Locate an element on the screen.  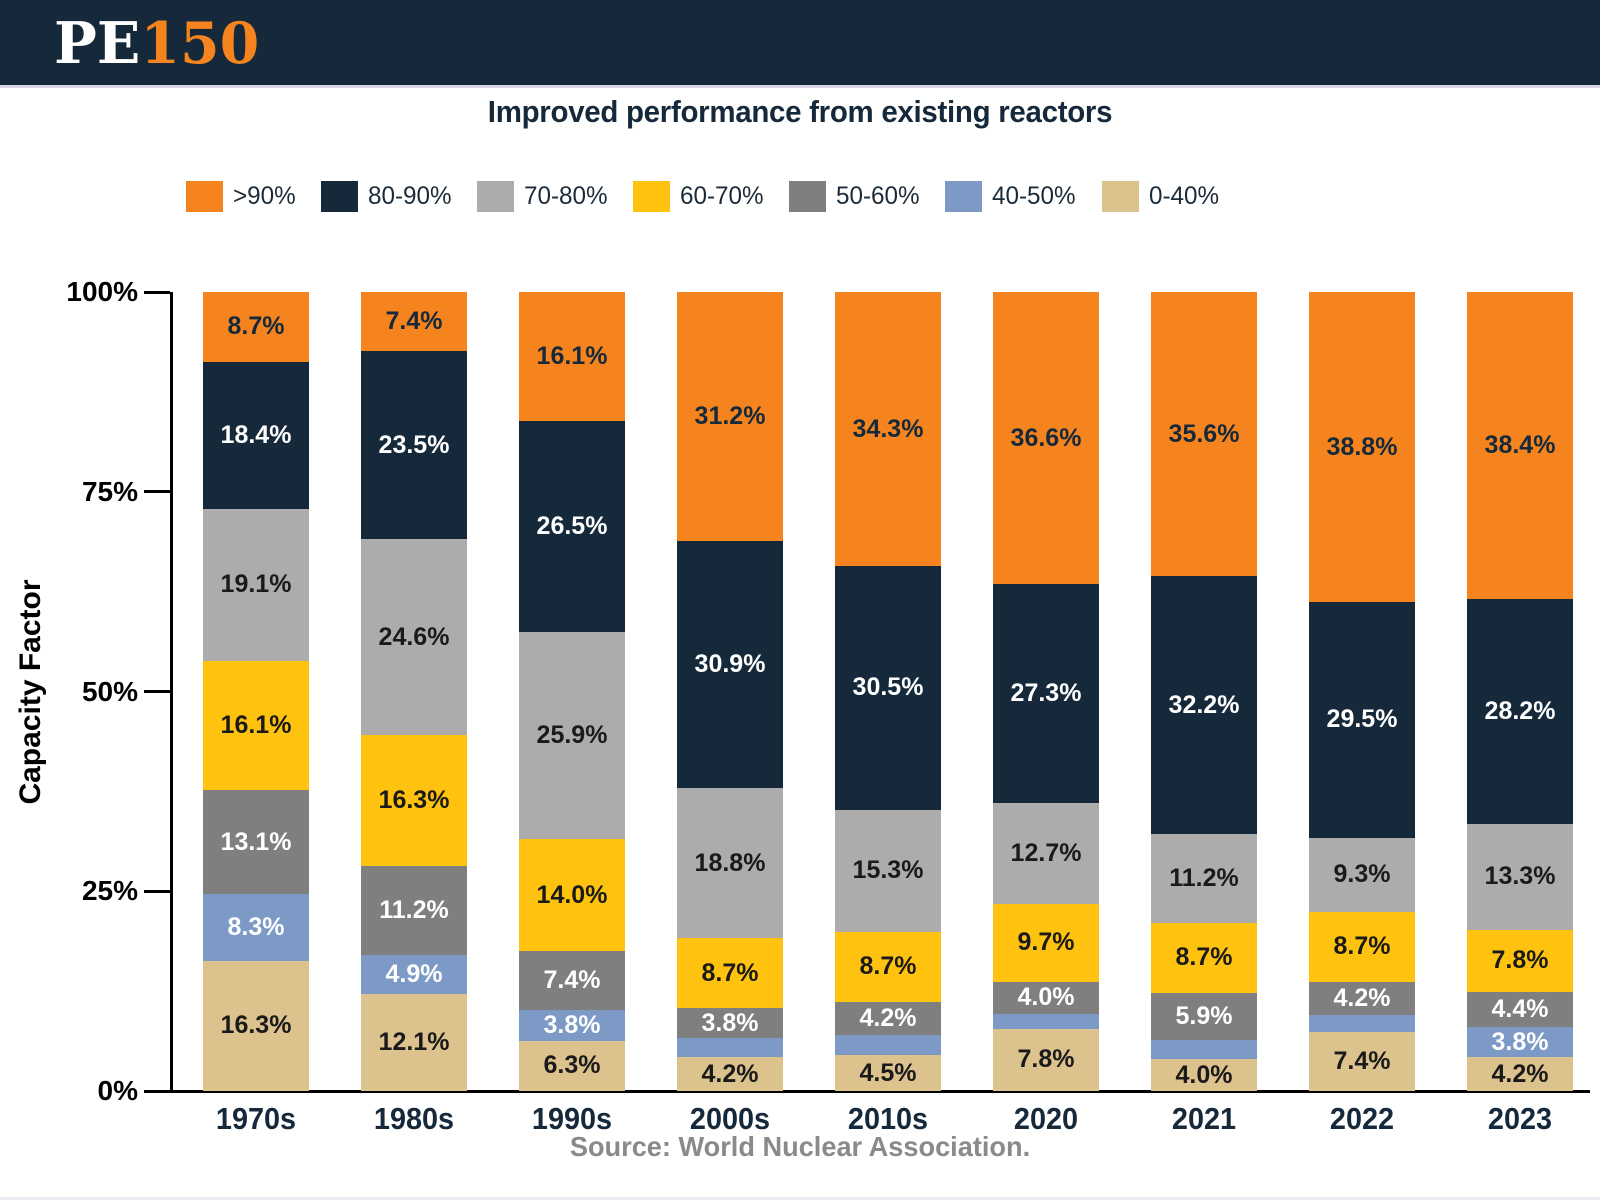
bar-1990s: 6.3% 3.8% 7.4% 14.0% 25.9% 26.5% 16.1% is located at coordinates (572, 691).